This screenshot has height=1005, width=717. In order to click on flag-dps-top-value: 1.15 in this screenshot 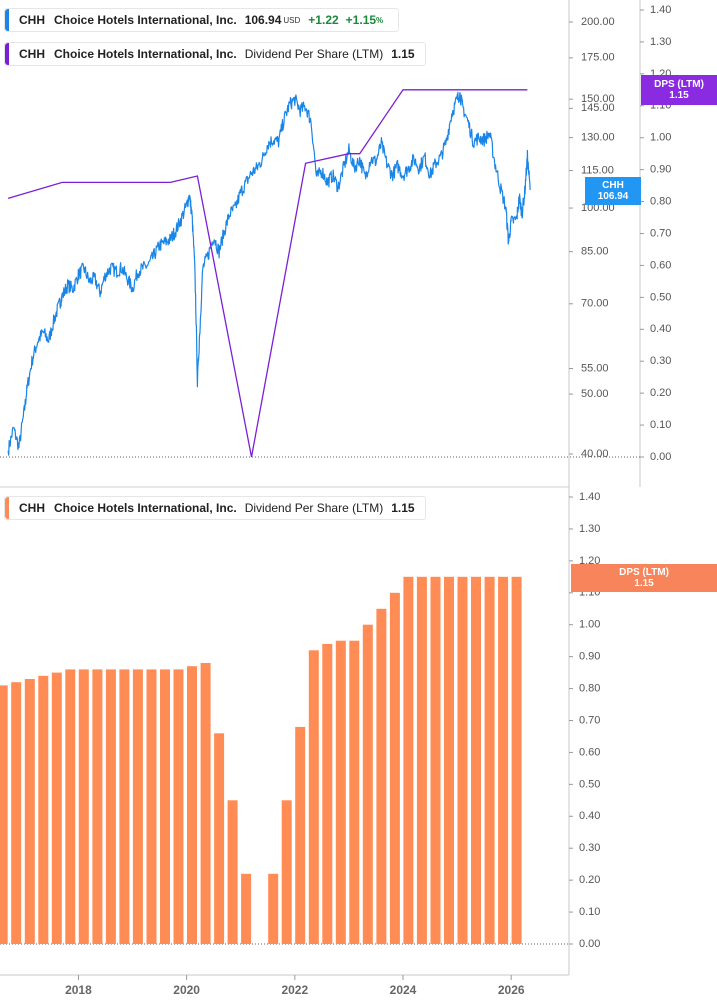, I will do `click(679, 95)`.